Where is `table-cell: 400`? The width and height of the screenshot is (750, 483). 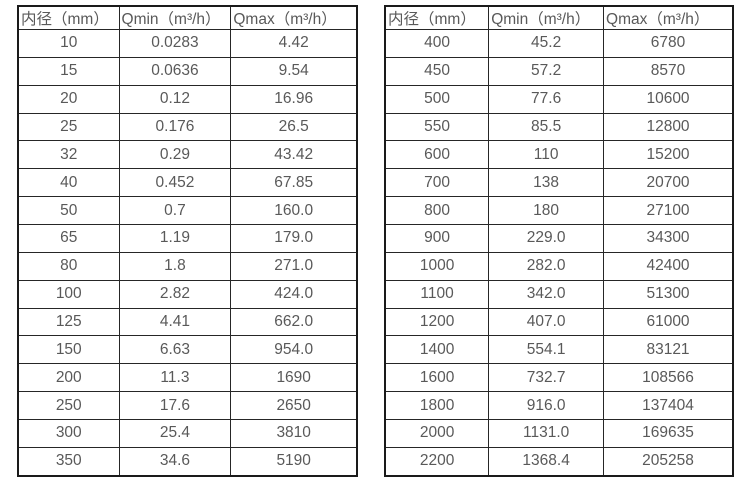 table-cell: 400 is located at coordinates (437, 43).